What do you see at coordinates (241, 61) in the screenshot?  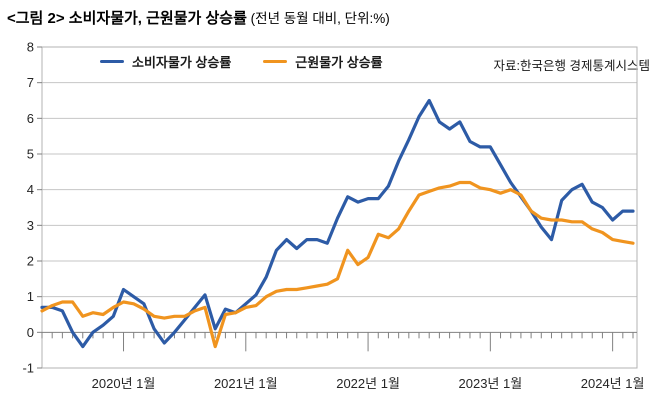 I see `legend: 소비자물가 상승률 근원물가 상승률` at bounding box center [241, 61].